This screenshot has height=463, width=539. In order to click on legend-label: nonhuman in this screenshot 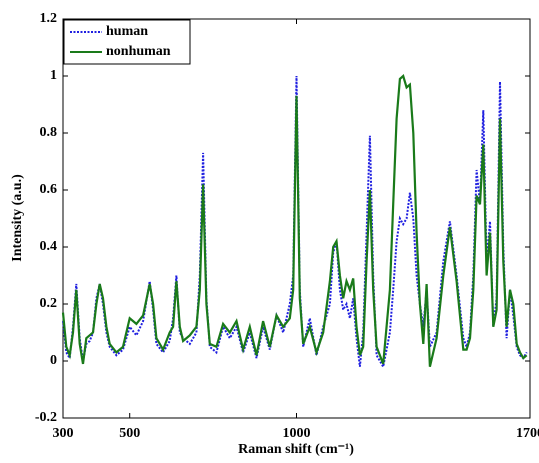, I will do `click(138, 51)`.